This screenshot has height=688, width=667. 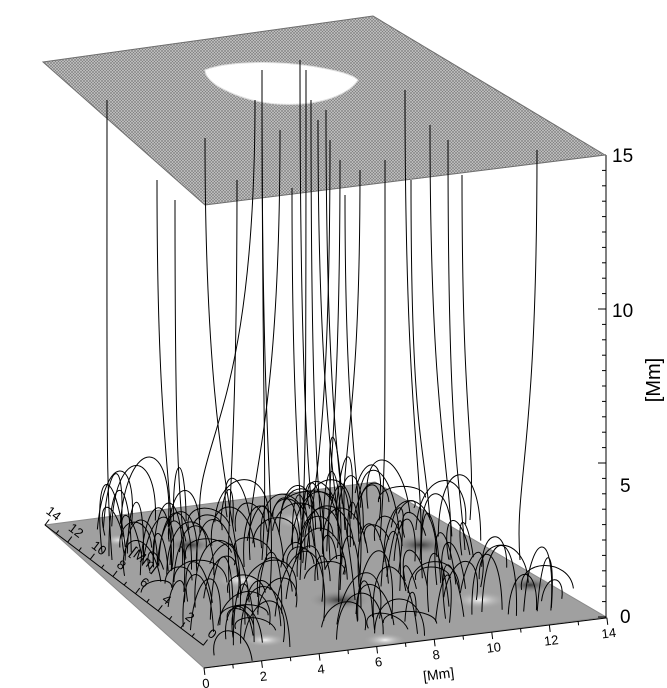 I want to click on x-tick-label: 2, so click(x=263, y=676).